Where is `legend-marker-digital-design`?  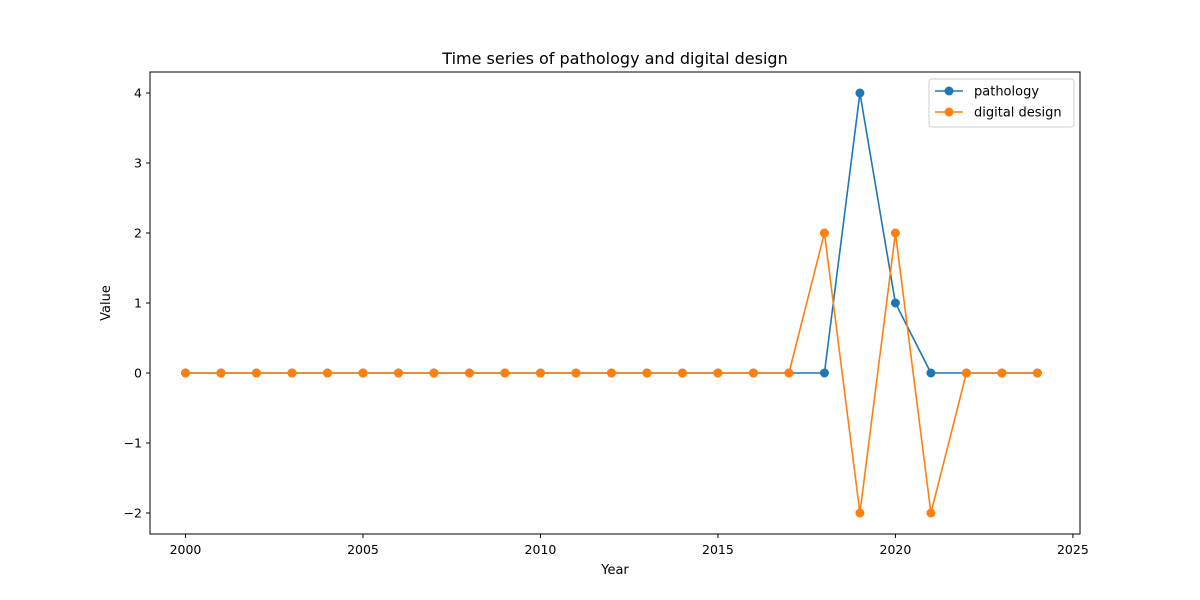 legend-marker-digital-design is located at coordinates (949, 112).